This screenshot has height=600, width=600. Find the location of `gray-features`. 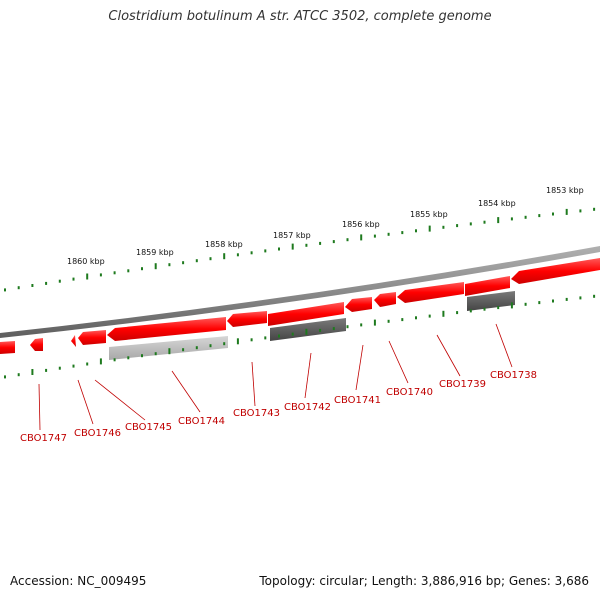

gray-features is located at coordinates (312, 325).